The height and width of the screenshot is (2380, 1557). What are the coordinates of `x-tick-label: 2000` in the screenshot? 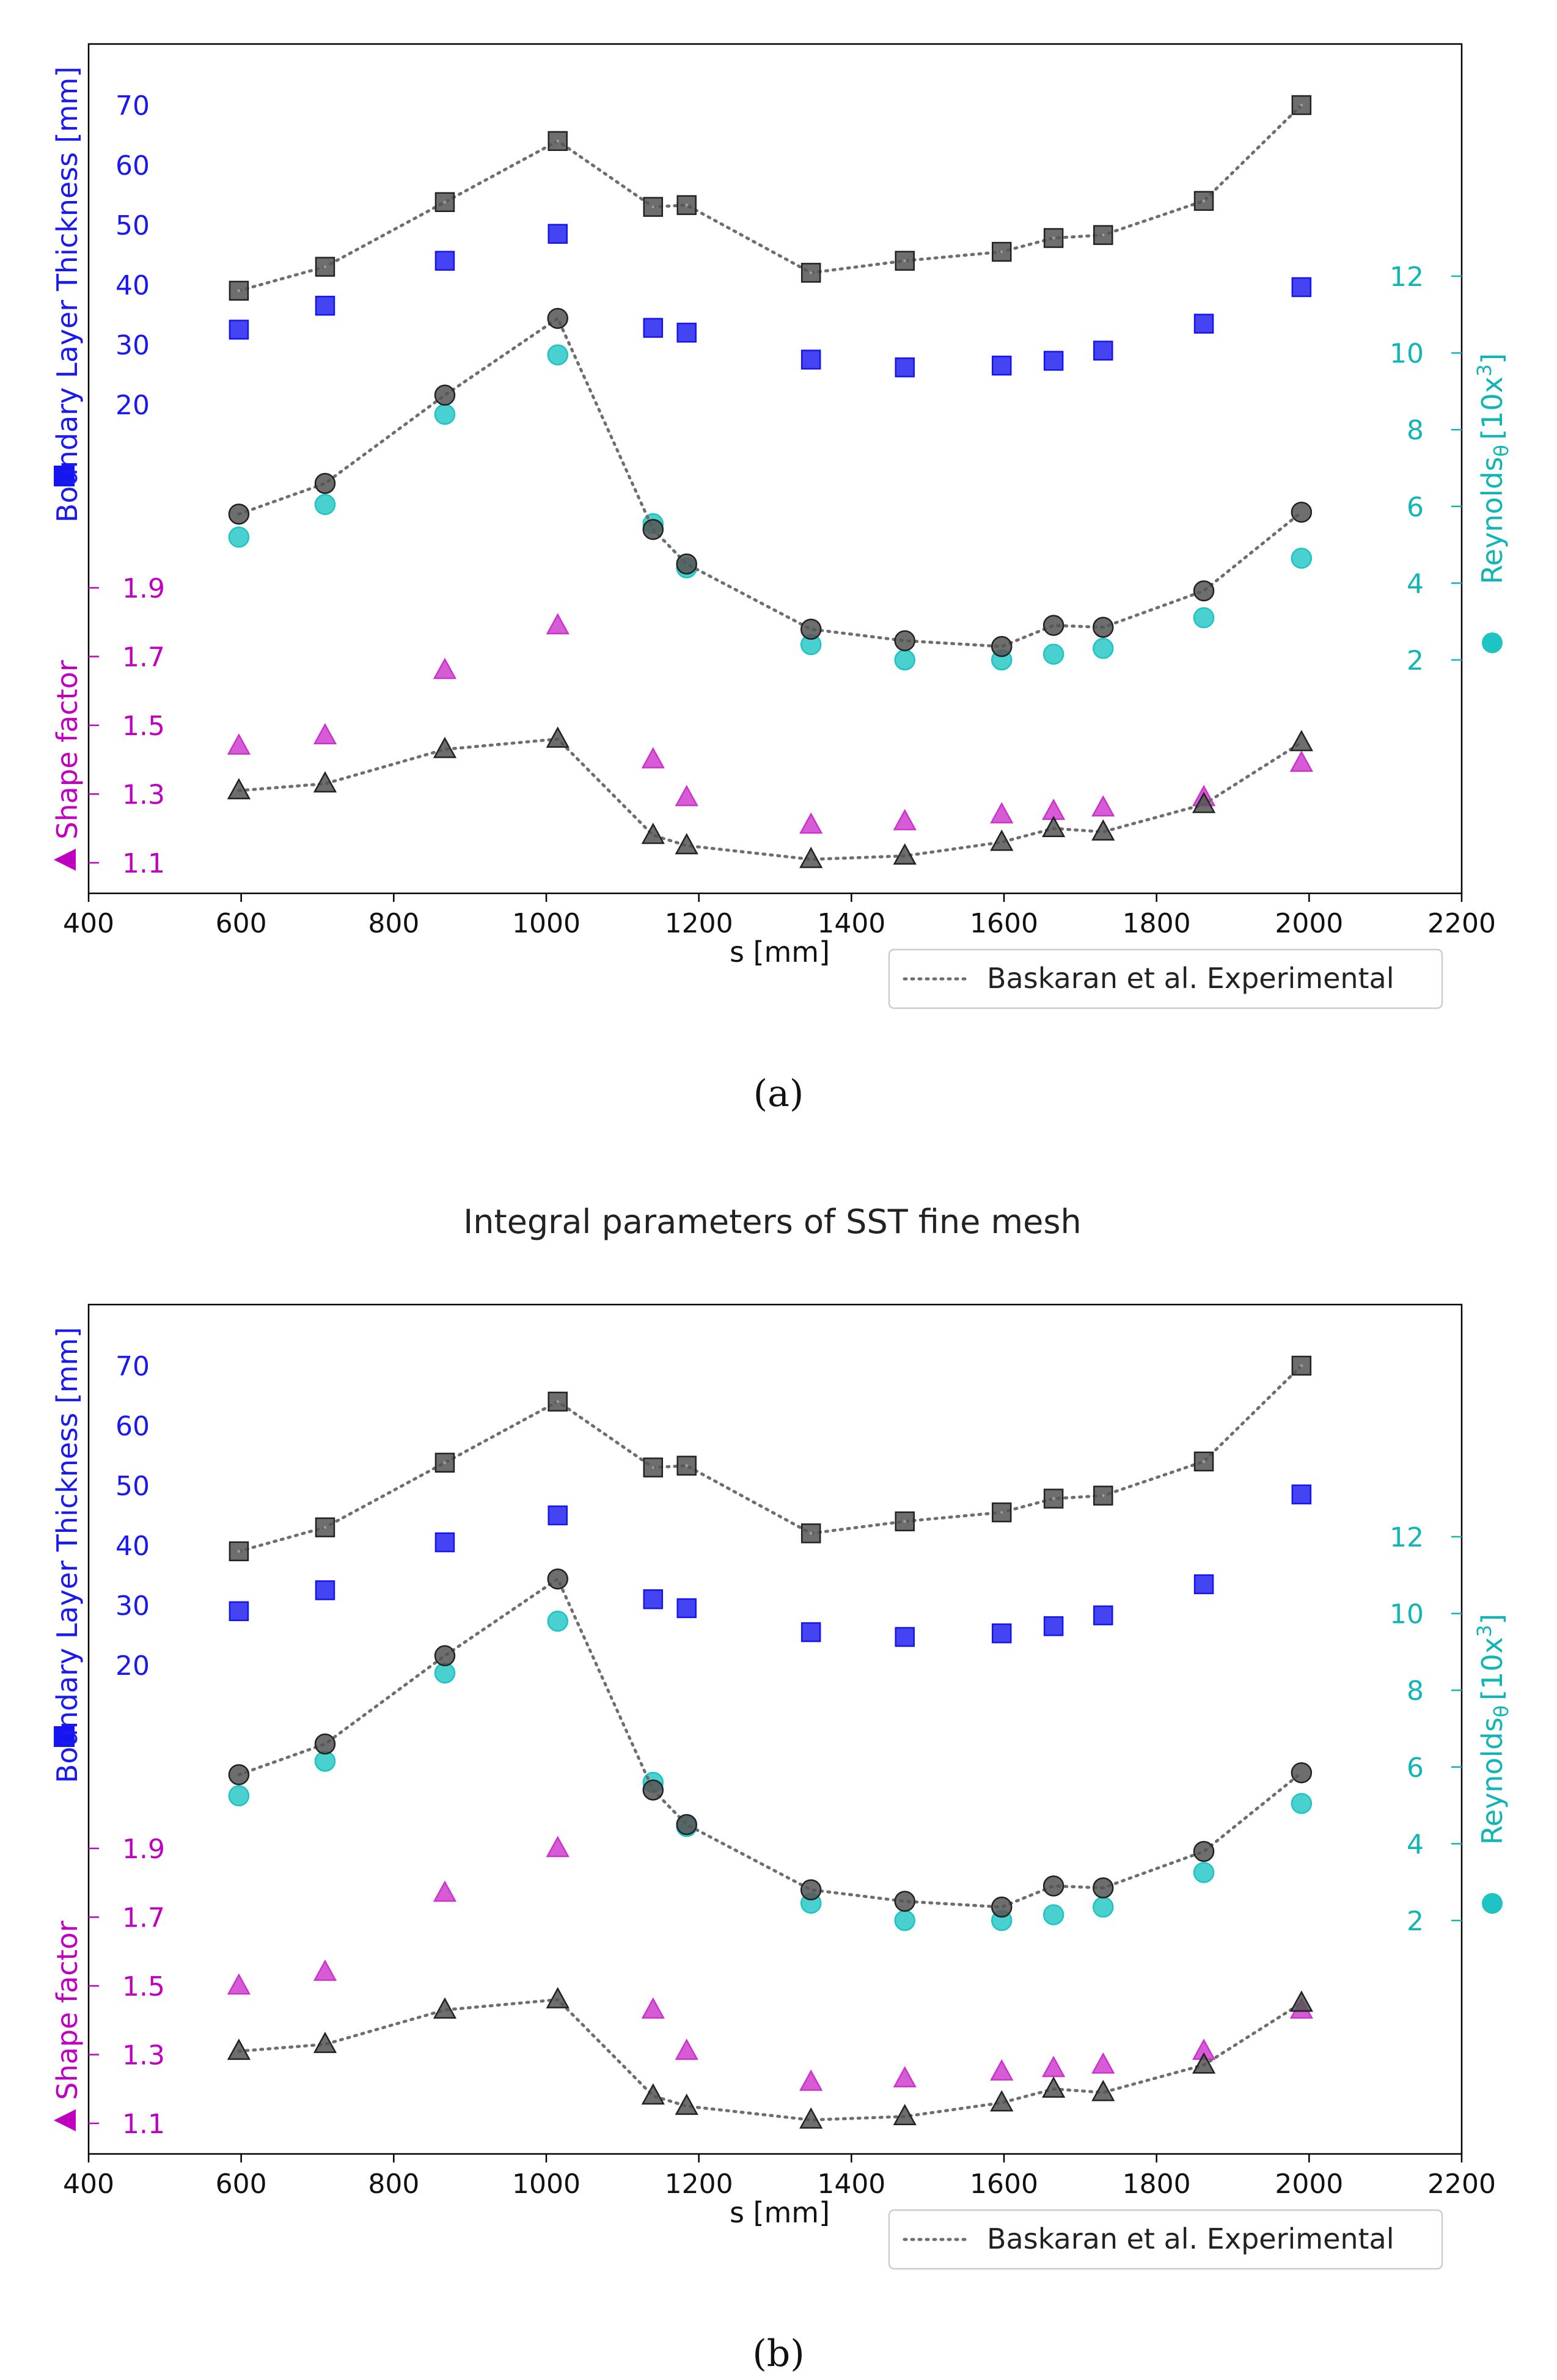 It's located at (1309, 923).